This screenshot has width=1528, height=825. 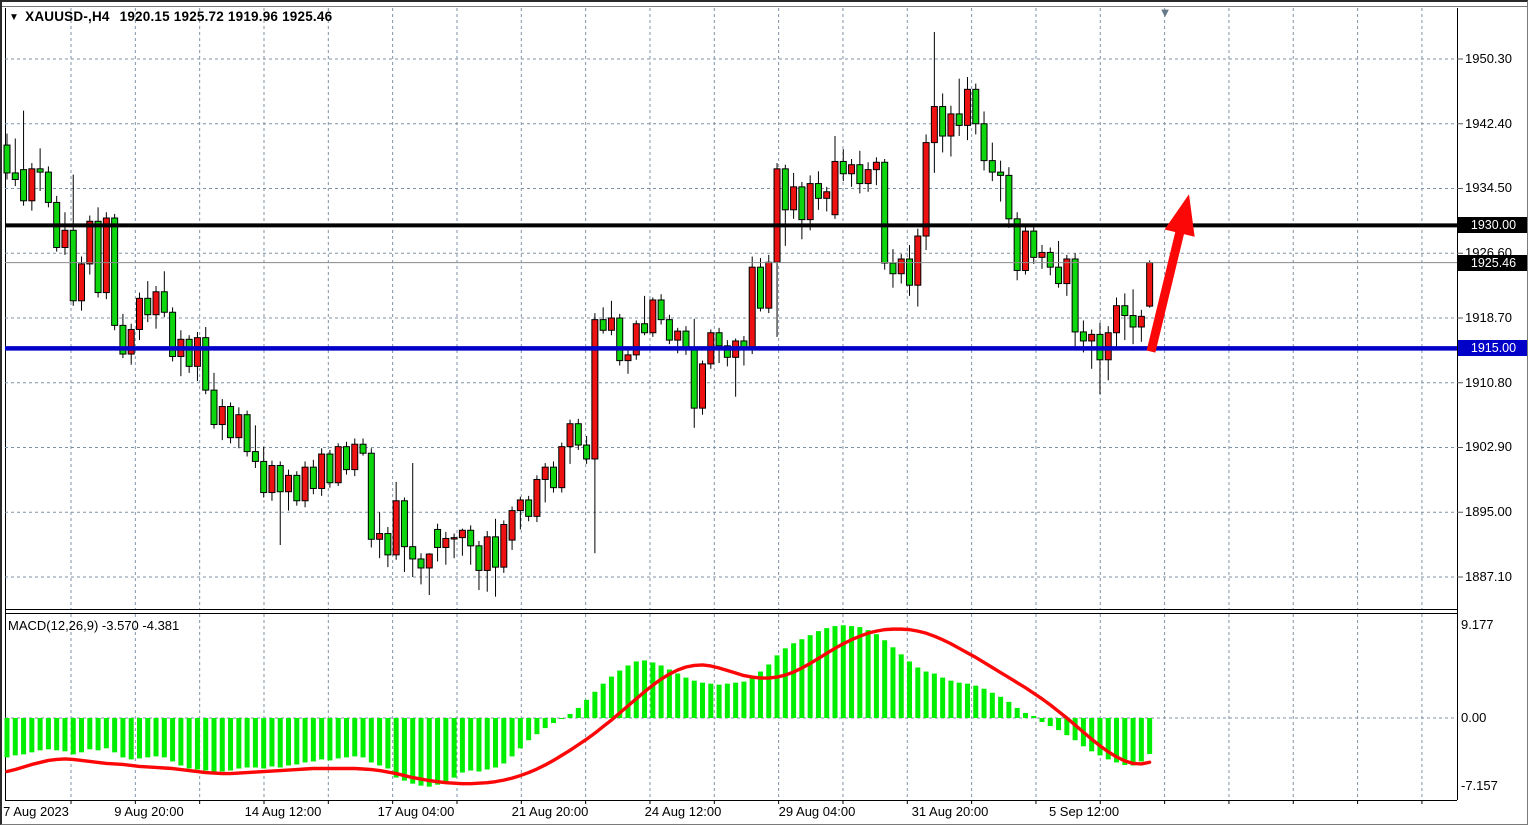 What do you see at coordinates (950, 811) in the screenshot?
I see `time-tick-label: 31 Aug 20:00` at bounding box center [950, 811].